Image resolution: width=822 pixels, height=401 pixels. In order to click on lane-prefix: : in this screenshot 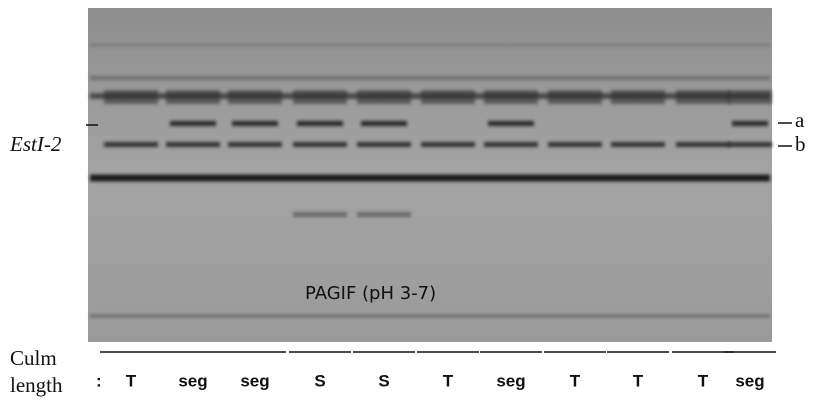, I will do `click(99, 380)`.